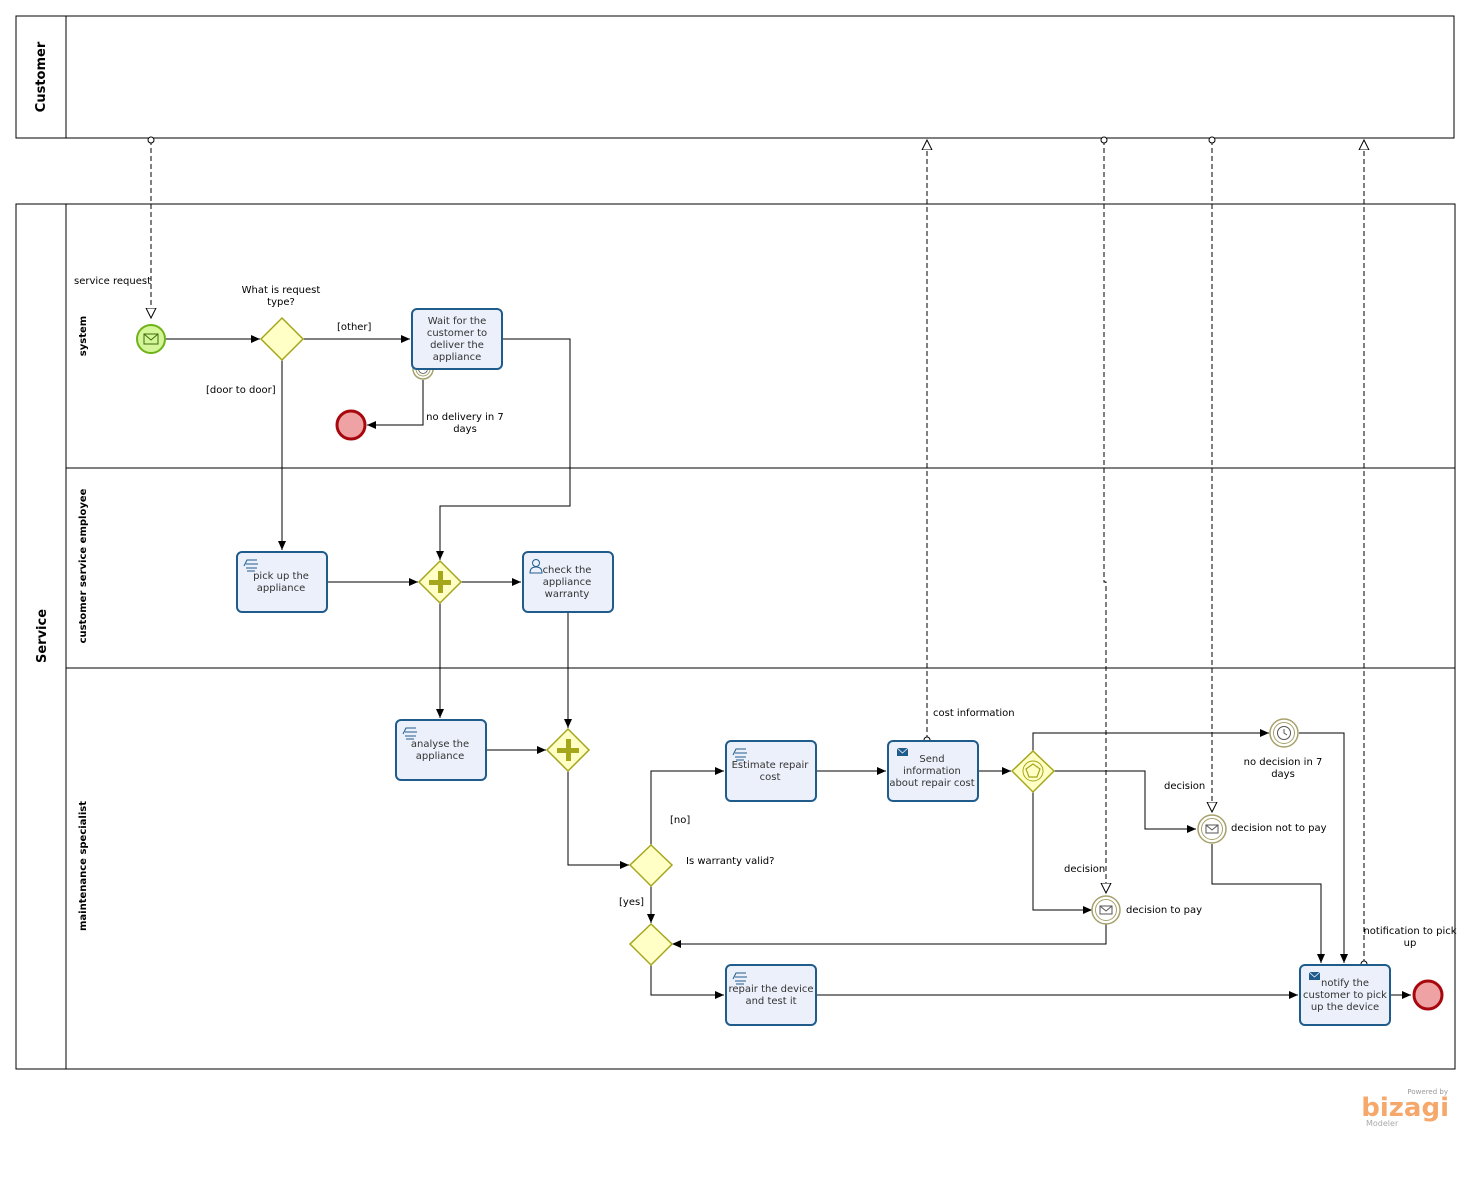 Image resolution: width=1472 pixels, height=1199 pixels. Describe the element at coordinates (771, 765) in the screenshot. I see `task-text: Estimate repair` at that location.